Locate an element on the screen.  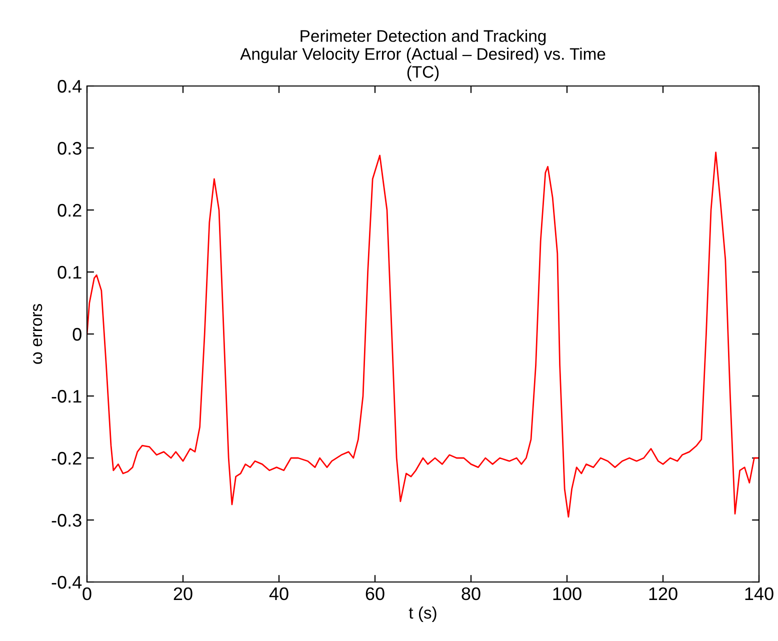
y-tick-label: 0.4 is located at coordinates (70, 86).